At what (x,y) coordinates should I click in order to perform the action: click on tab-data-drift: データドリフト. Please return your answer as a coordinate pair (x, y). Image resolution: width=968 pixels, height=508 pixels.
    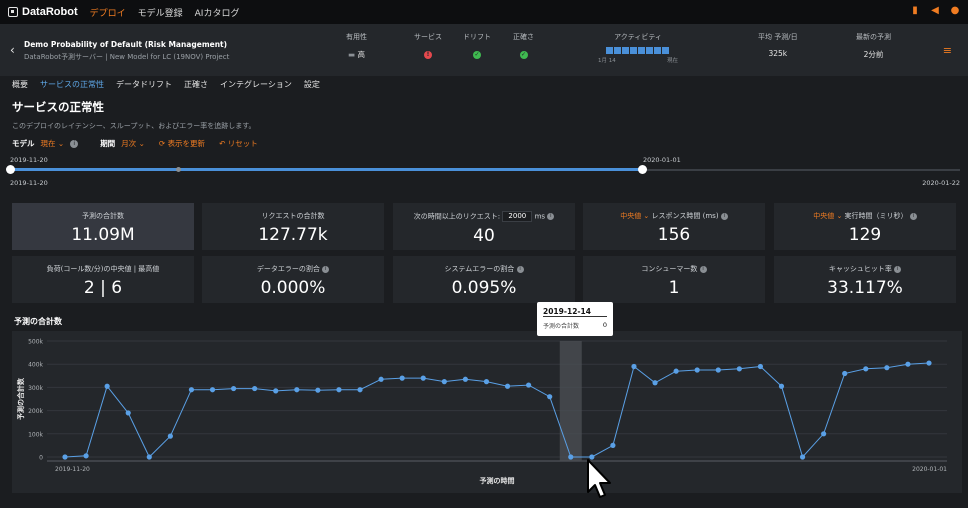
    Looking at the image, I should click on (144, 84).